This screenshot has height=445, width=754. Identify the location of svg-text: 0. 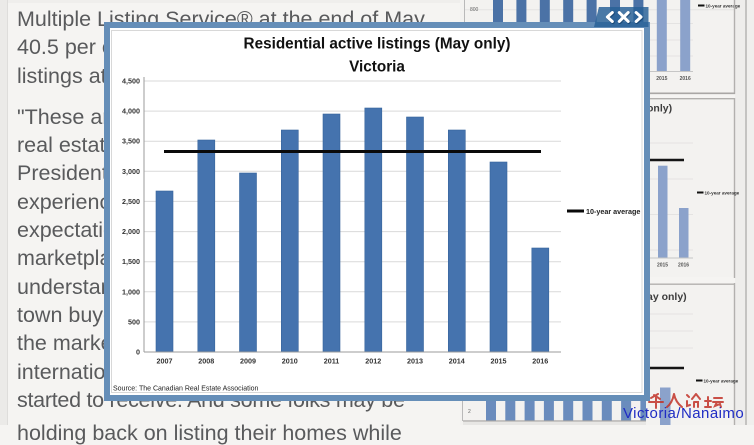
(138, 352).